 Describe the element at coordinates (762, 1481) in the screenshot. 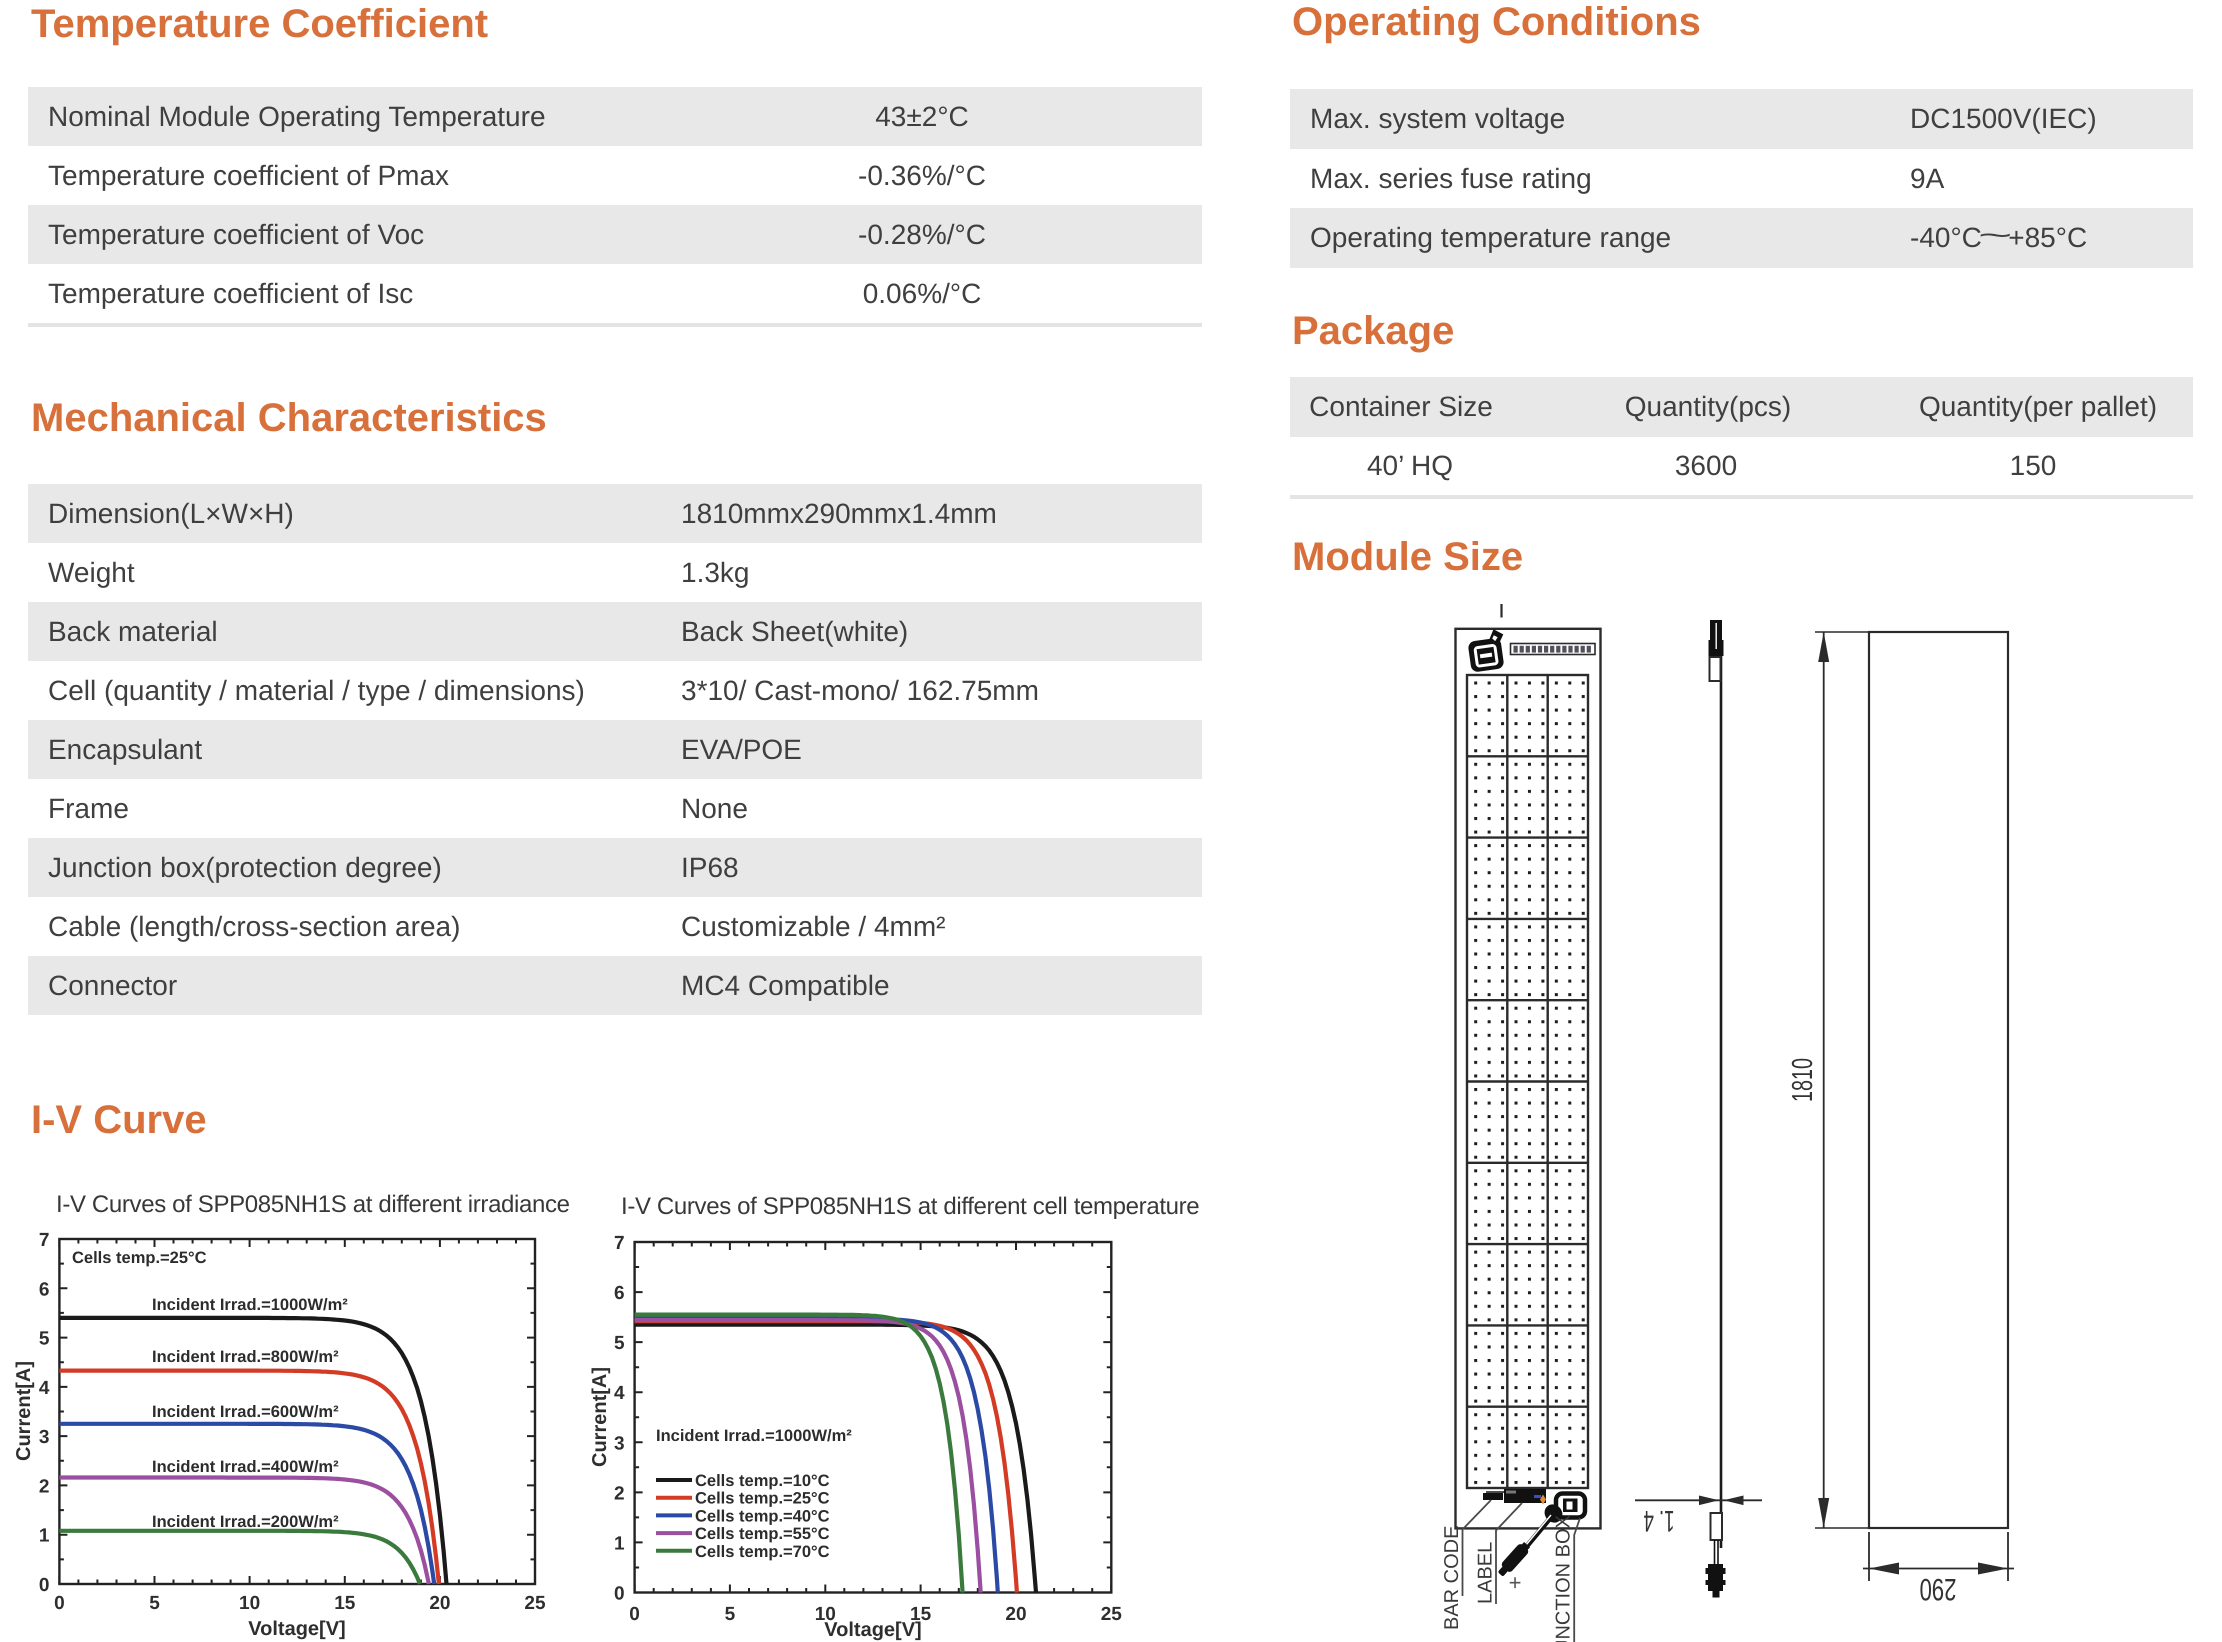

I see `svg-text: Cells temp.=10°C` at that location.